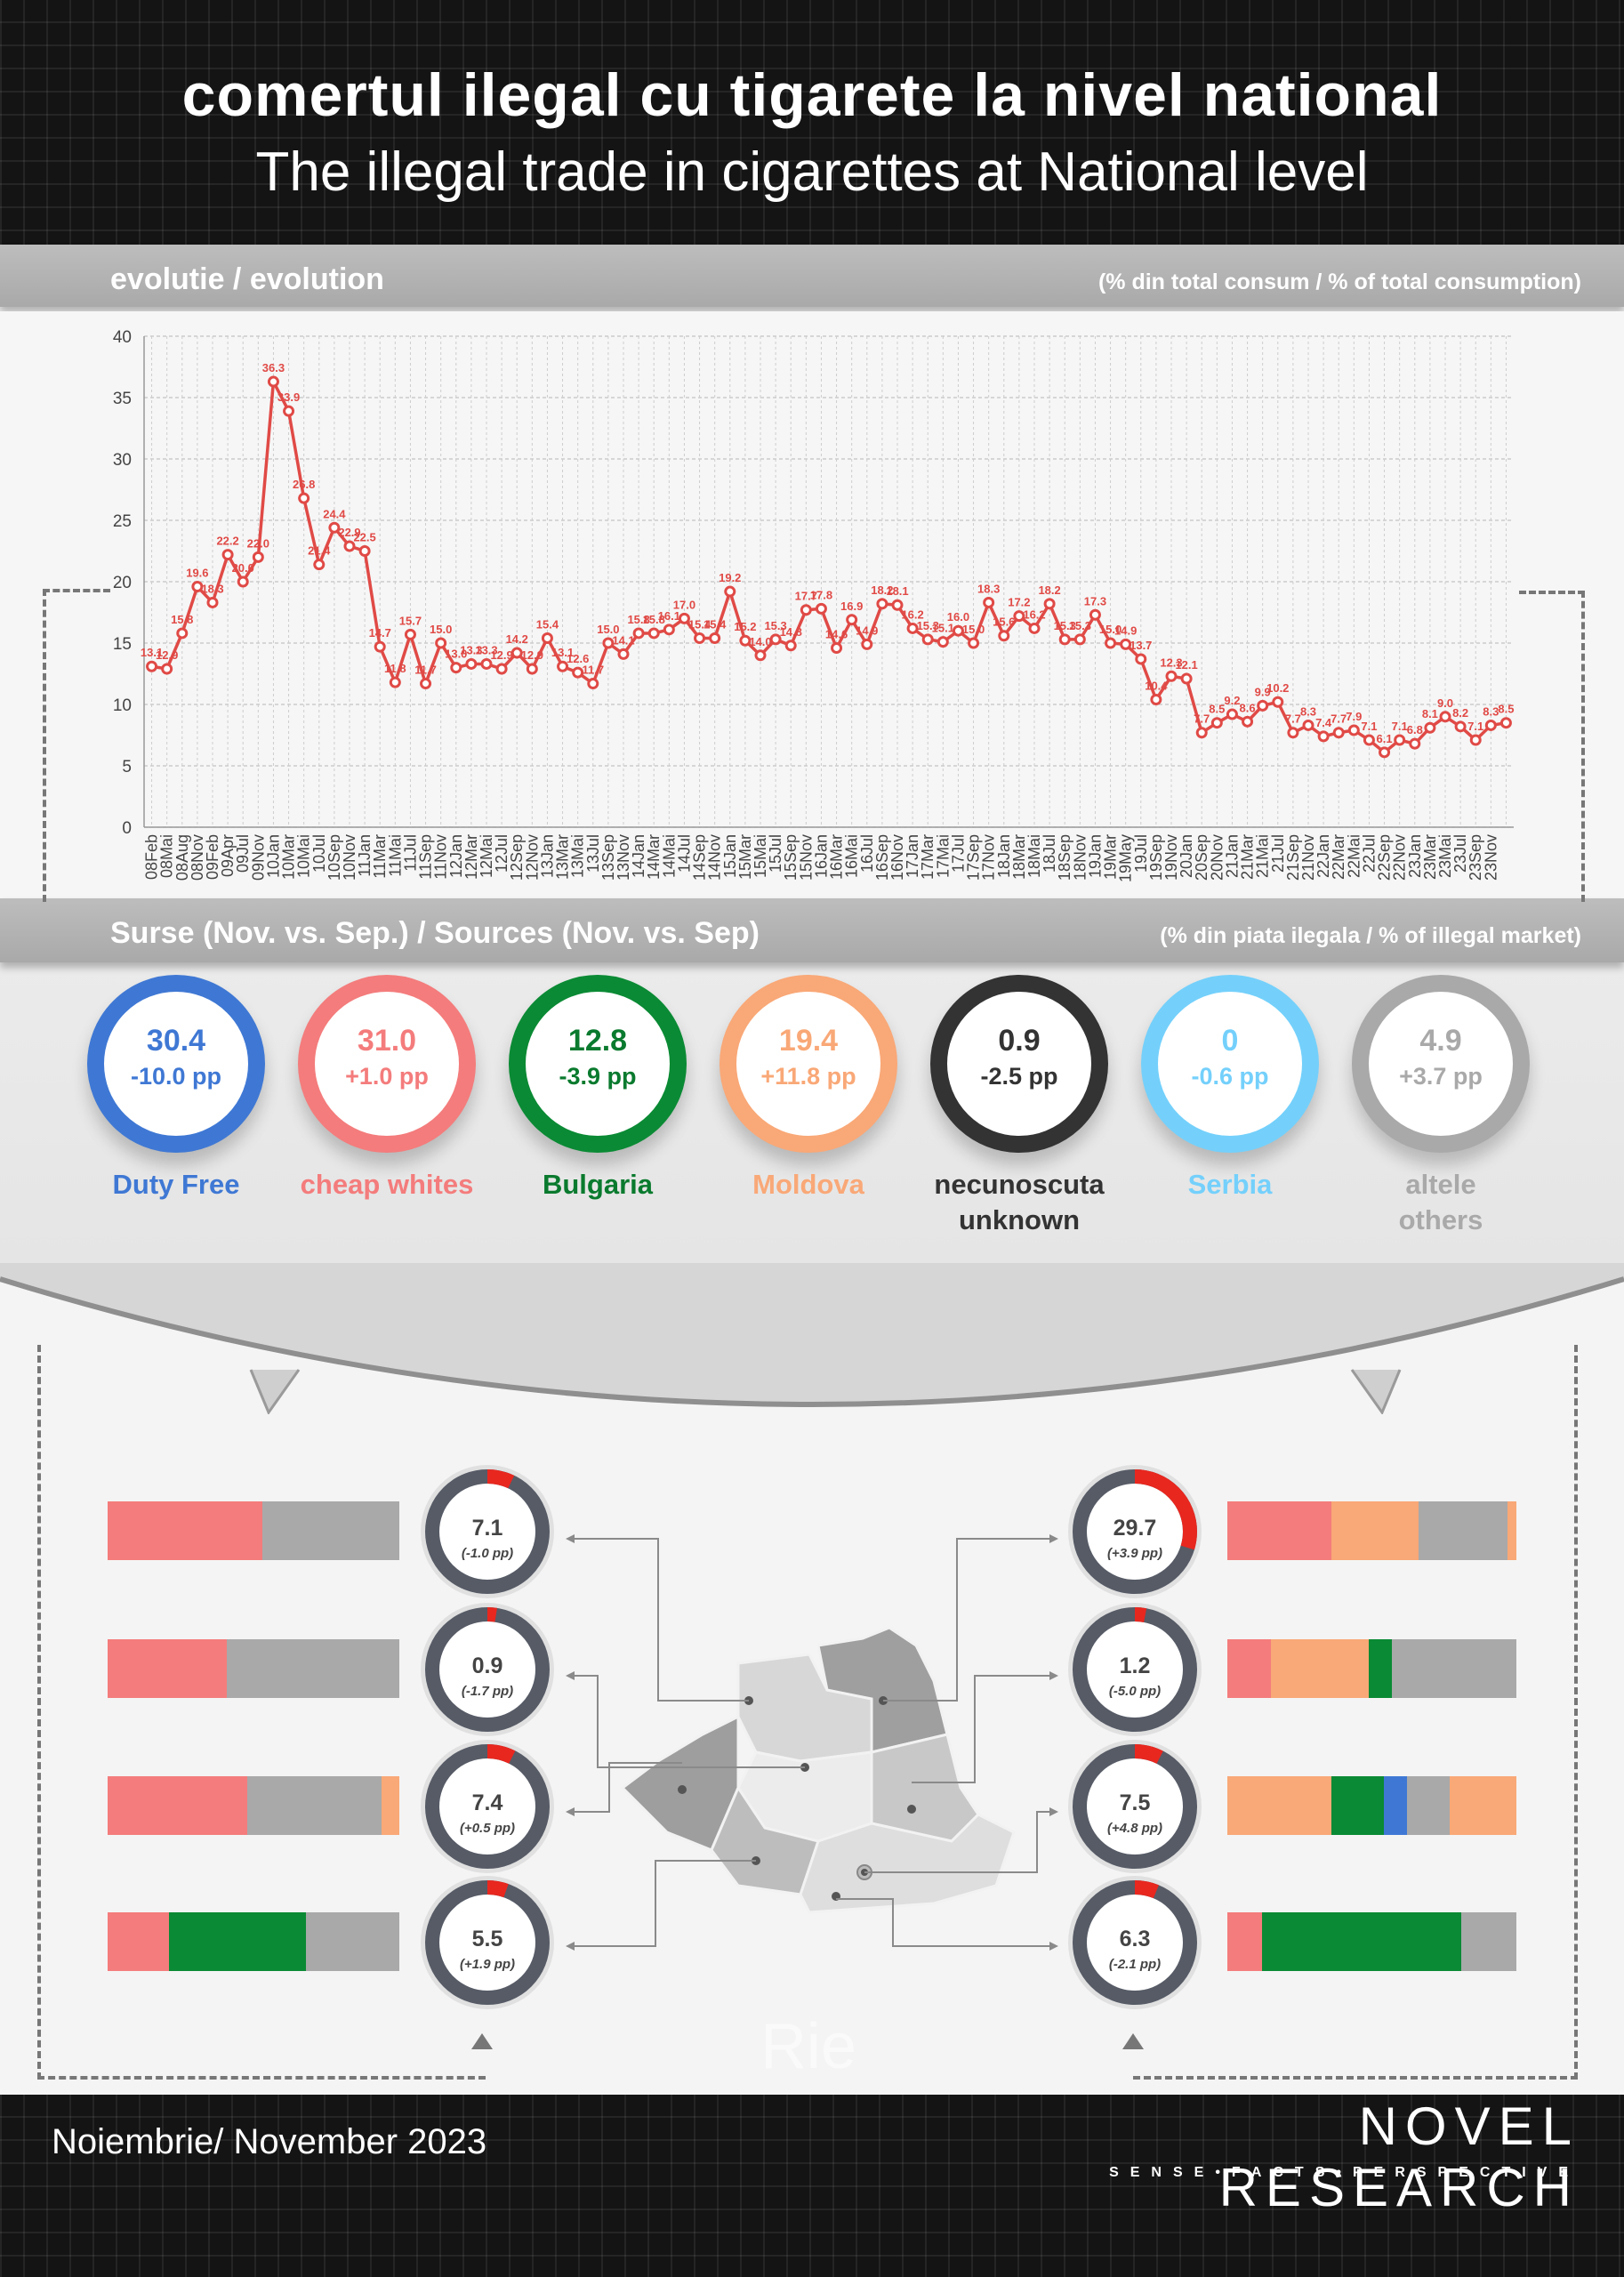 This screenshot has height=2277, width=1624. What do you see at coordinates (197, 857) in the screenshot?
I see `x-tick-label: 08Nov` at bounding box center [197, 857].